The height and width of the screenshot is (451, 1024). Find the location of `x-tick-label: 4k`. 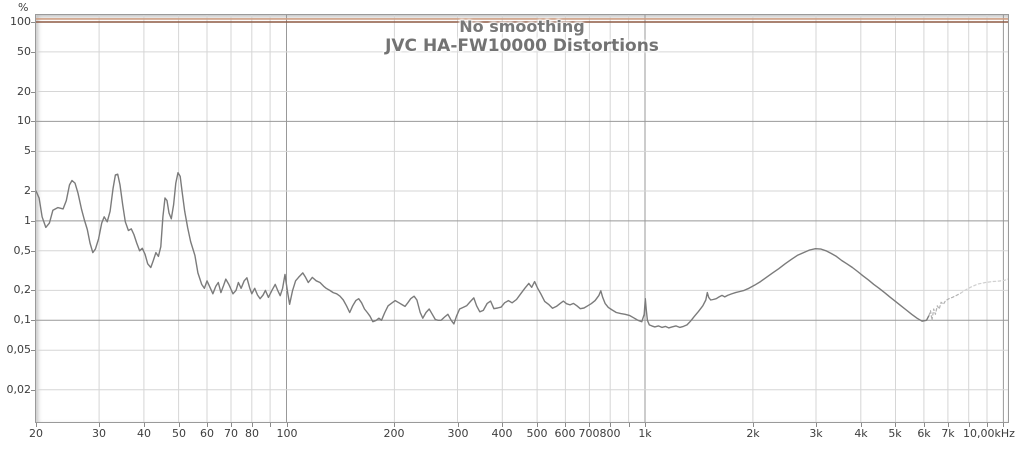

x-tick-label: 4k is located at coordinates (861, 433).